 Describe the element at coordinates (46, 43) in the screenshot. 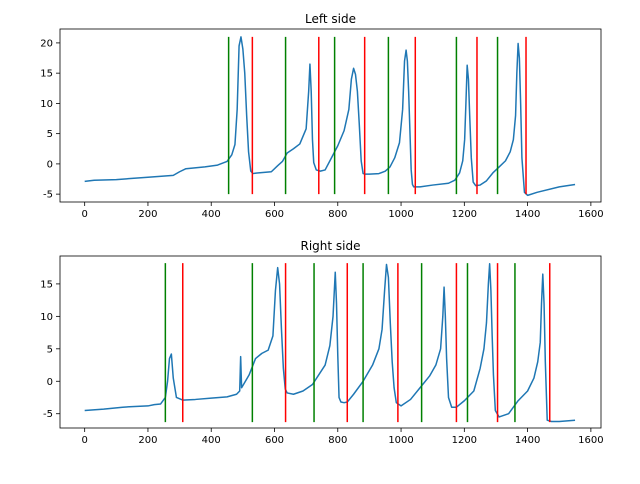

I see `y-tick-label: 20` at that location.